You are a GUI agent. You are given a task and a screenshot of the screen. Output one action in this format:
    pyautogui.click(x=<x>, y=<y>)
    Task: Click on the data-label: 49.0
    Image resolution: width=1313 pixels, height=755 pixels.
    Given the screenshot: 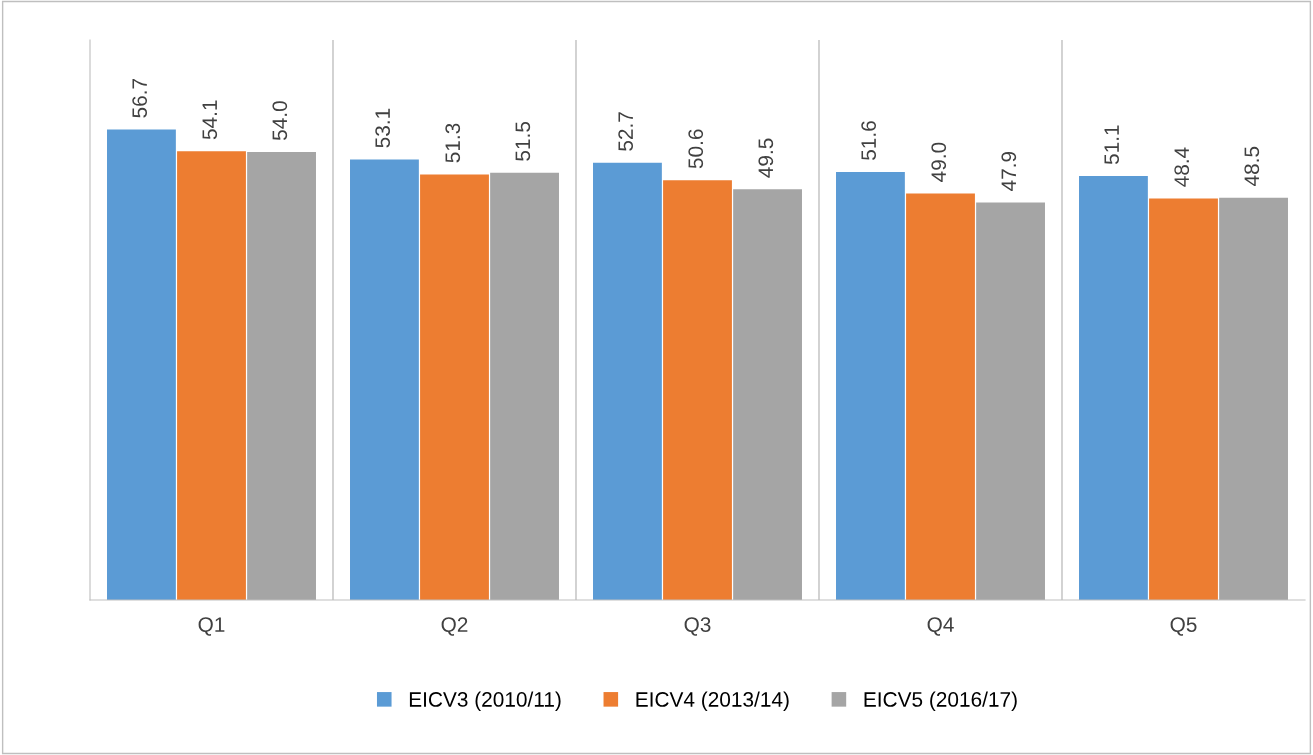 What is the action you would take?
    pyautogui.click(x=939, y=162)
    